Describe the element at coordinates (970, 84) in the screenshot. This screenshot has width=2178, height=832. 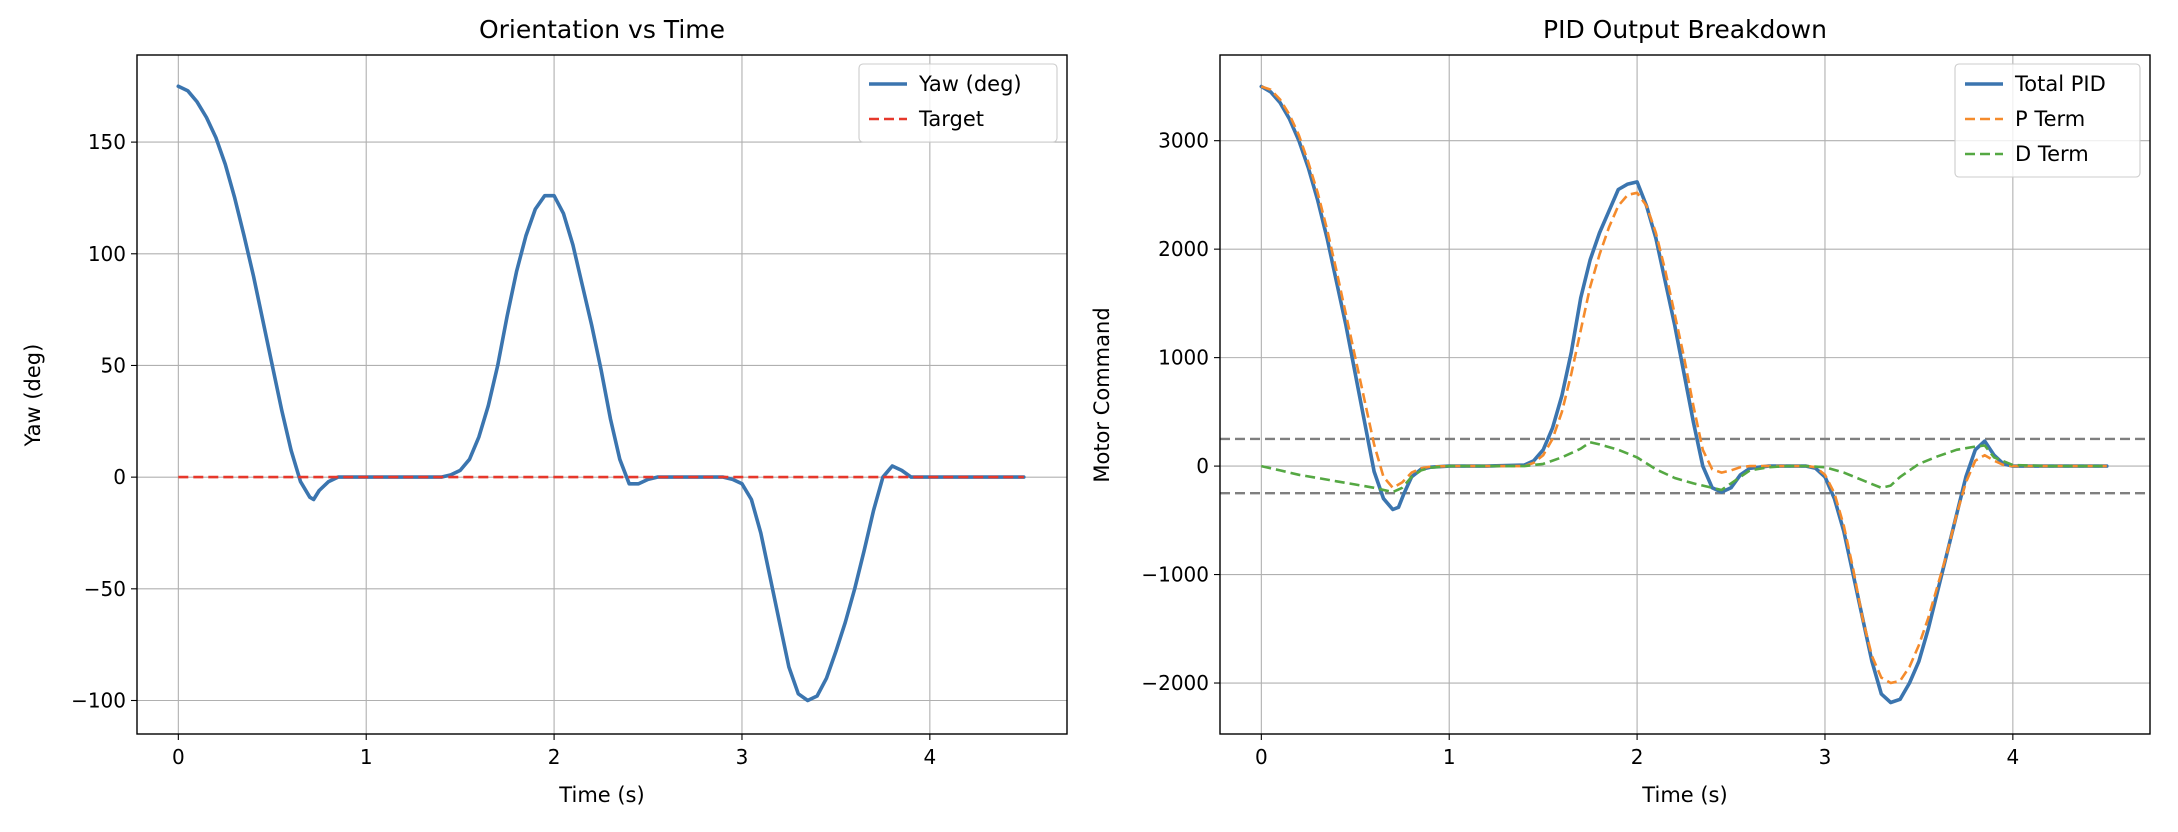
I see `legend-label: Yaw (deg)` at that location.